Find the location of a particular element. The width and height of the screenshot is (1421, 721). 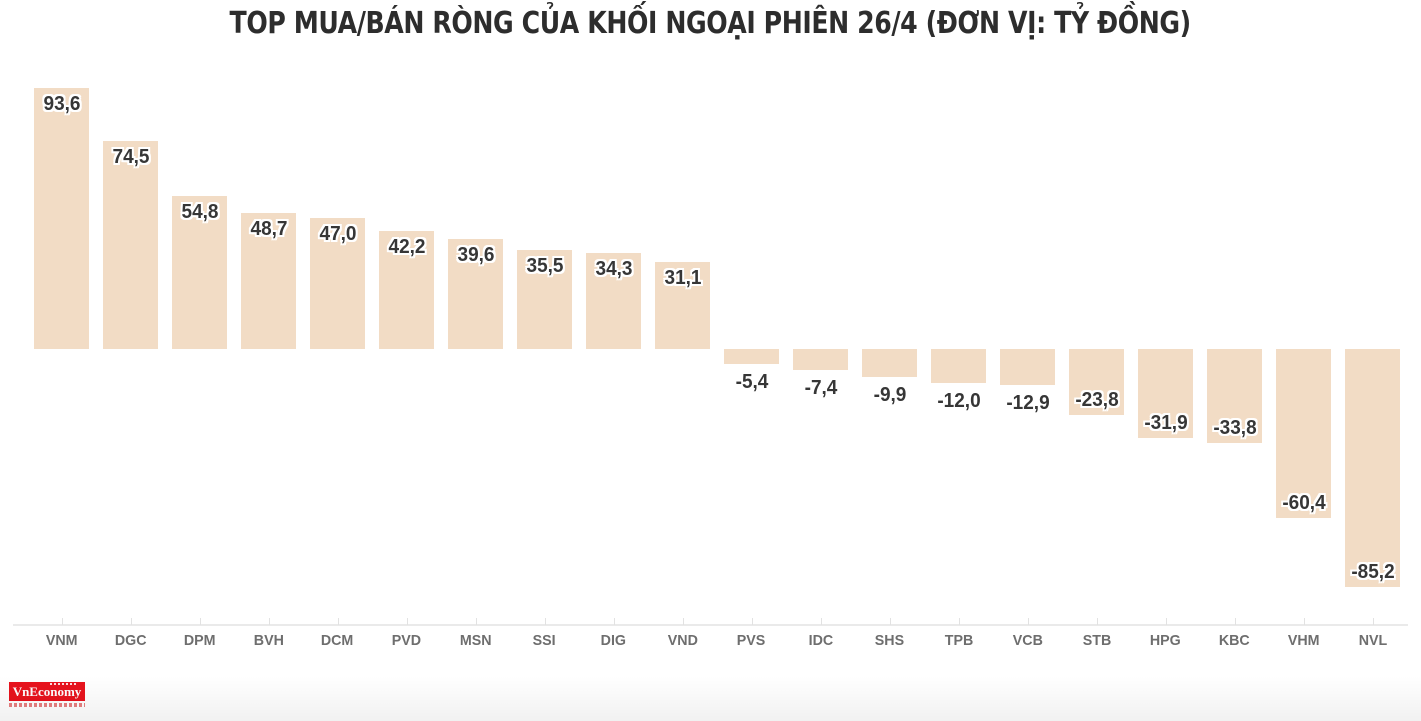

bar-cell-MSN: 39,6 is located at coordinates (475, 343).